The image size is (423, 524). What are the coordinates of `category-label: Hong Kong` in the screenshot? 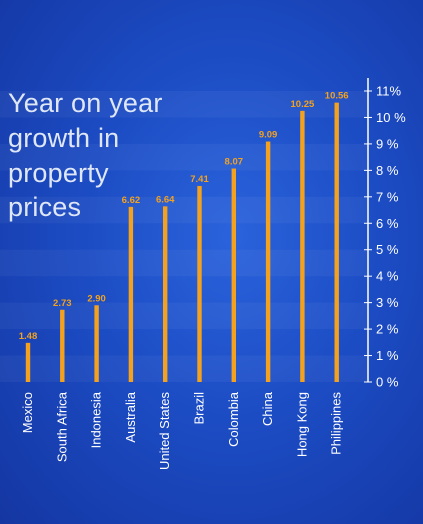 It's located at (301, 424).